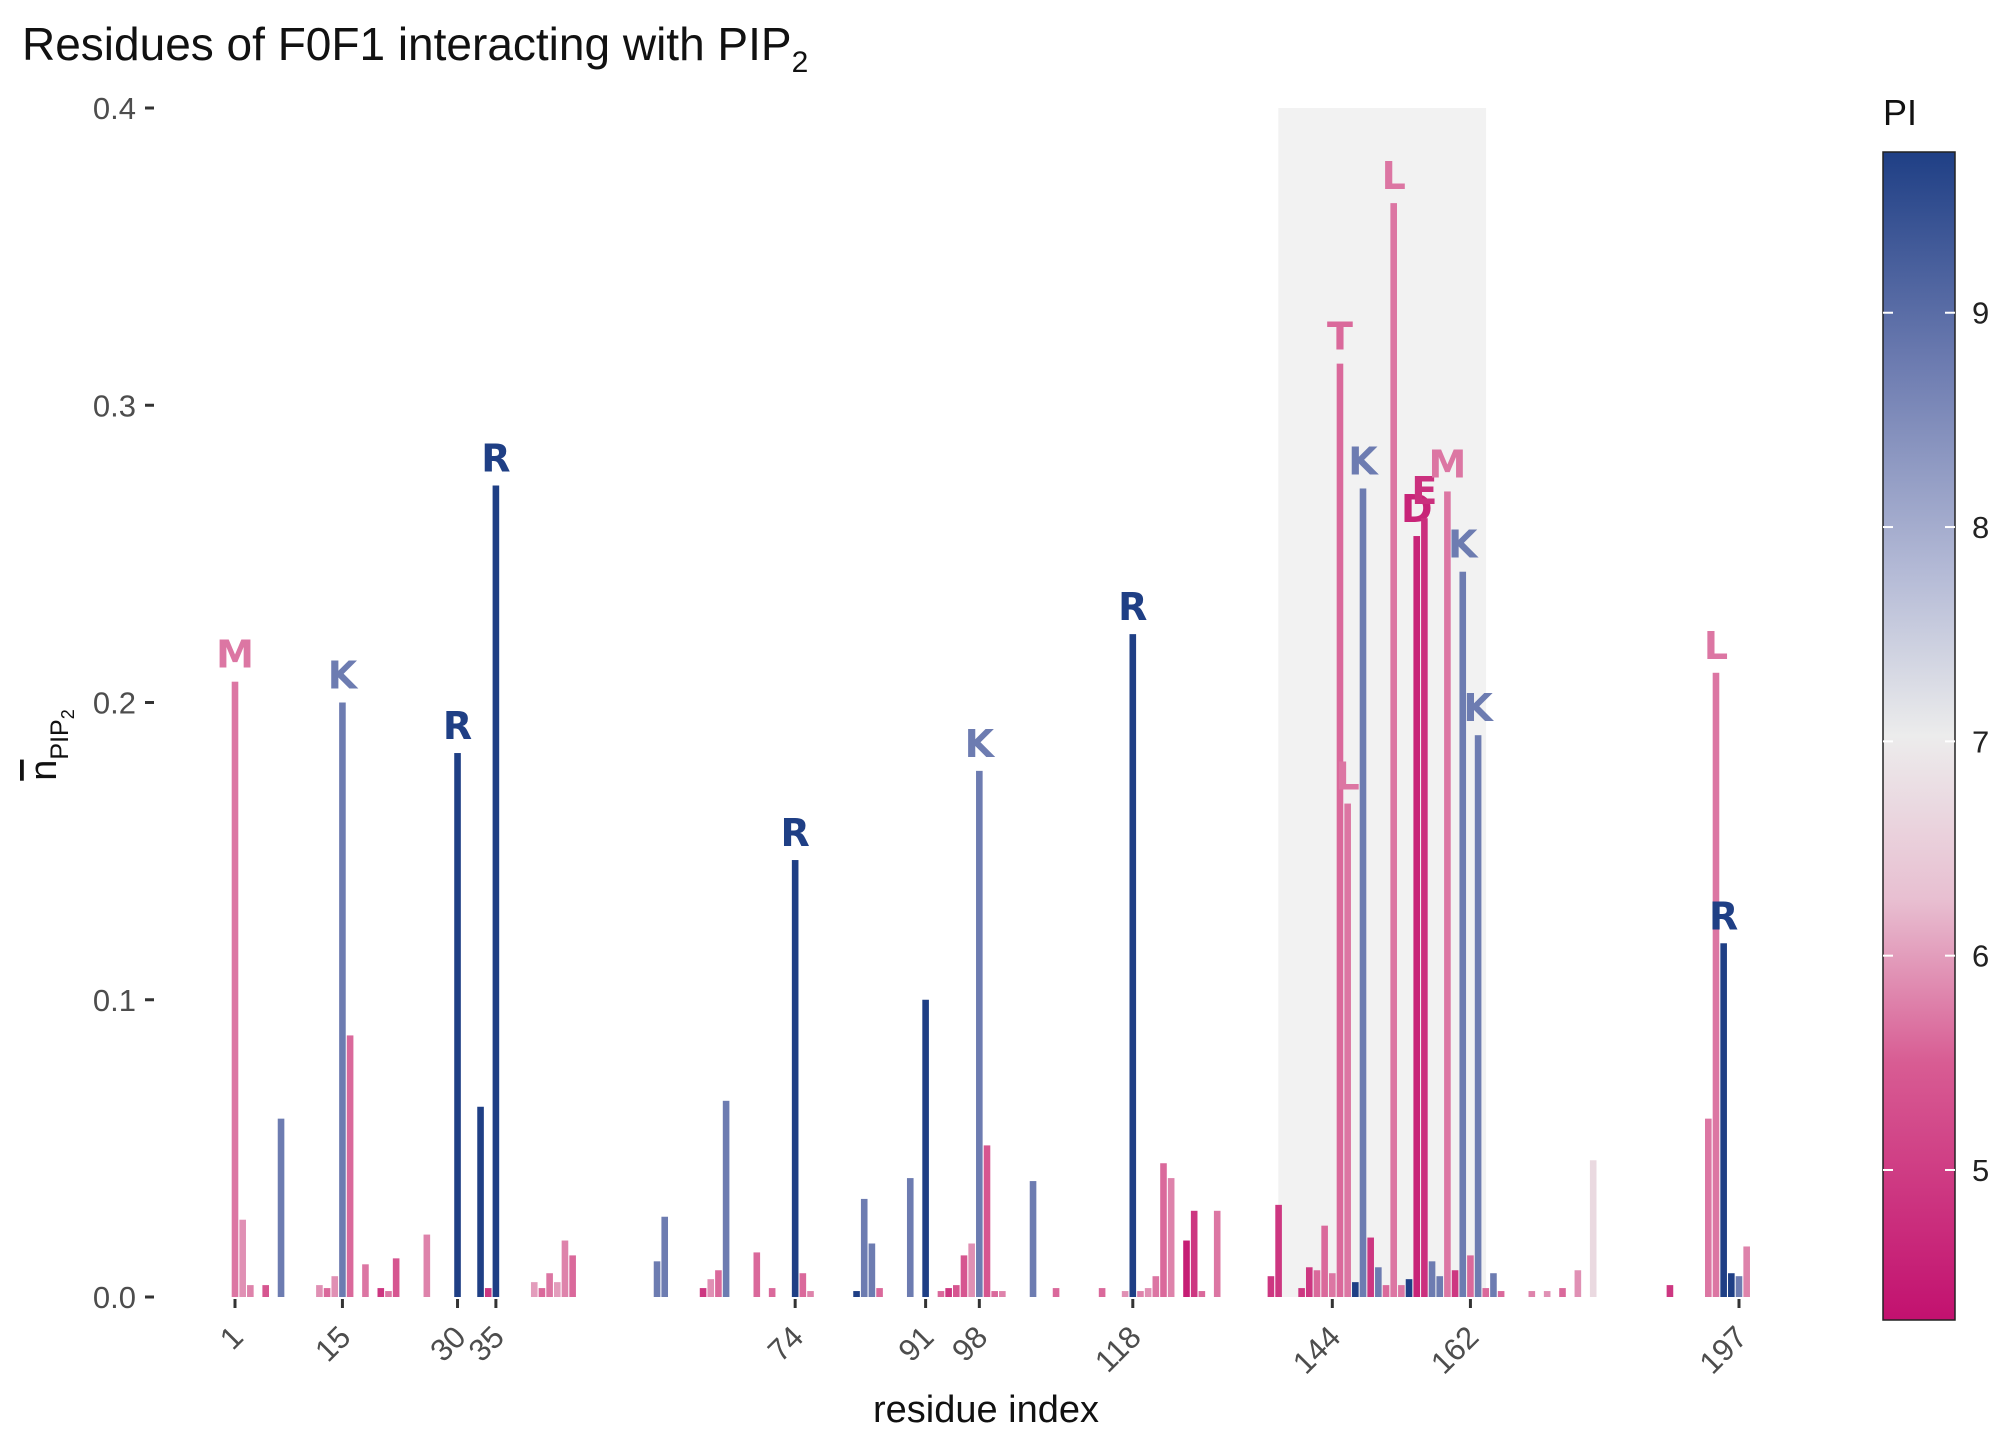 Image resolution: width=2016 pixels, height=1440 pixels. I want to click on bar-label-163: K, so click(1478, 708).